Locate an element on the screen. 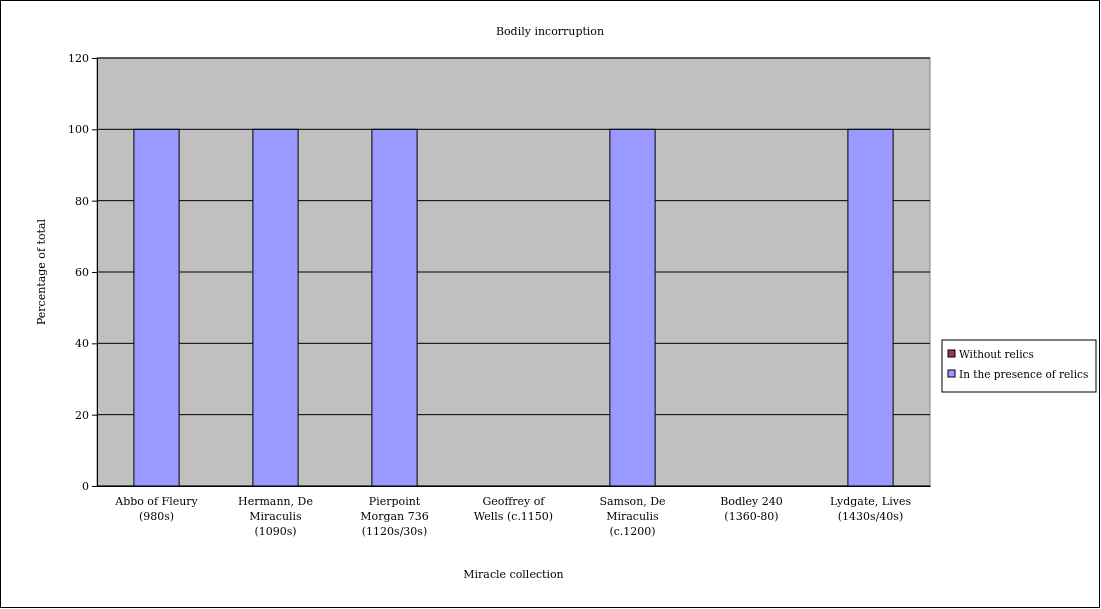 This screenshot has width=1101, height=609. y-tick-label: 20 is located at coordinates (82, 415).